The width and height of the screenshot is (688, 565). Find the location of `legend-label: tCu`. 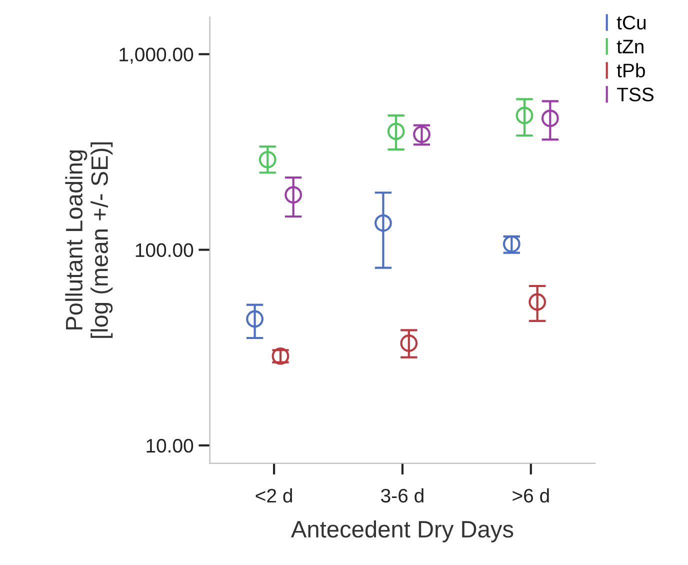

legend-label: tCu is located at coordinates (631, 23).